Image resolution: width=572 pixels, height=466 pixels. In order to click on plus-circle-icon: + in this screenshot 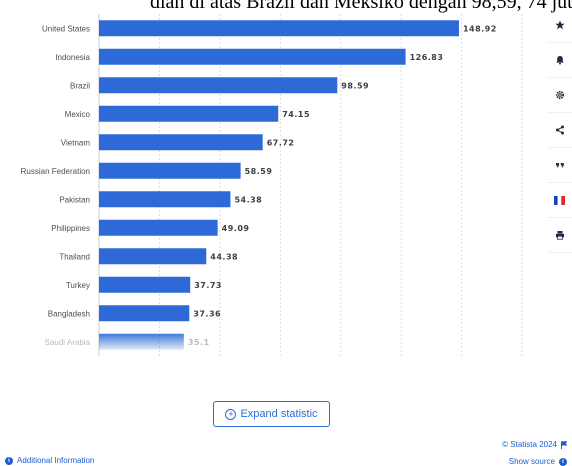, I will do `click(231, 414)`.